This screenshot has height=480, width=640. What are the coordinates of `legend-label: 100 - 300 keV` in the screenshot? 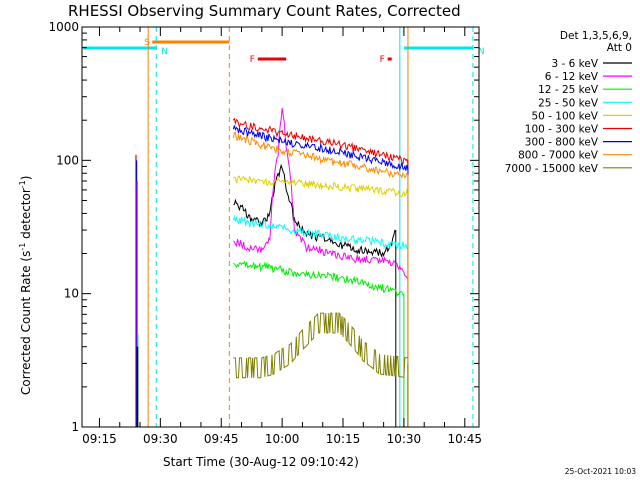 It's located at (562, 130).